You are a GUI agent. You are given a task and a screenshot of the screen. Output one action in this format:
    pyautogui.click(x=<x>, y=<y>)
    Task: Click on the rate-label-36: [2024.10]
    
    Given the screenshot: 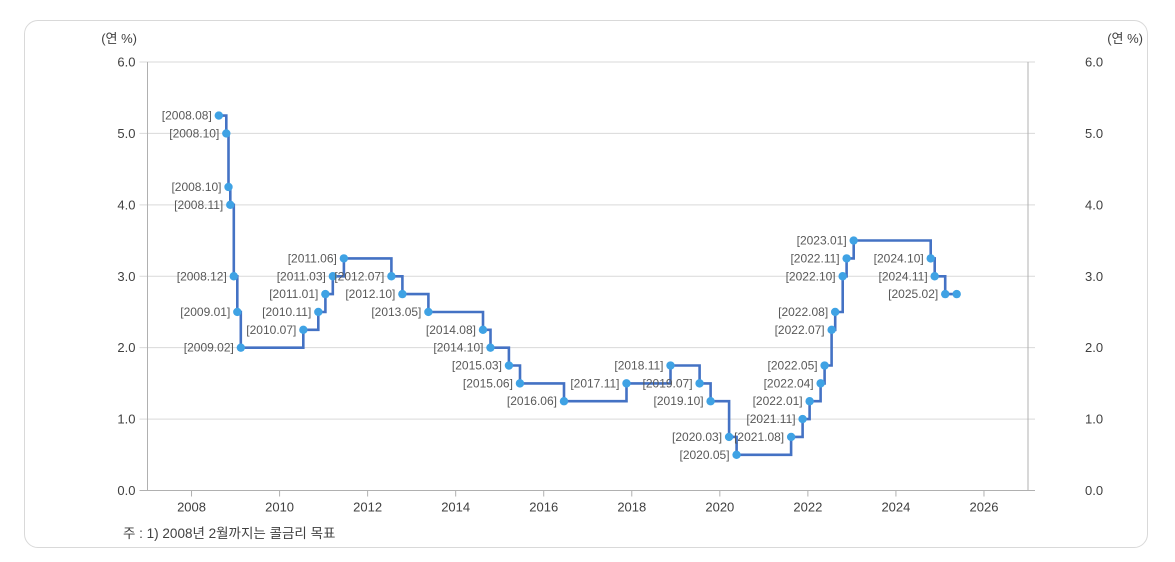 What is the action you would take?
    pyautogui.click(x=899, y=258)
    